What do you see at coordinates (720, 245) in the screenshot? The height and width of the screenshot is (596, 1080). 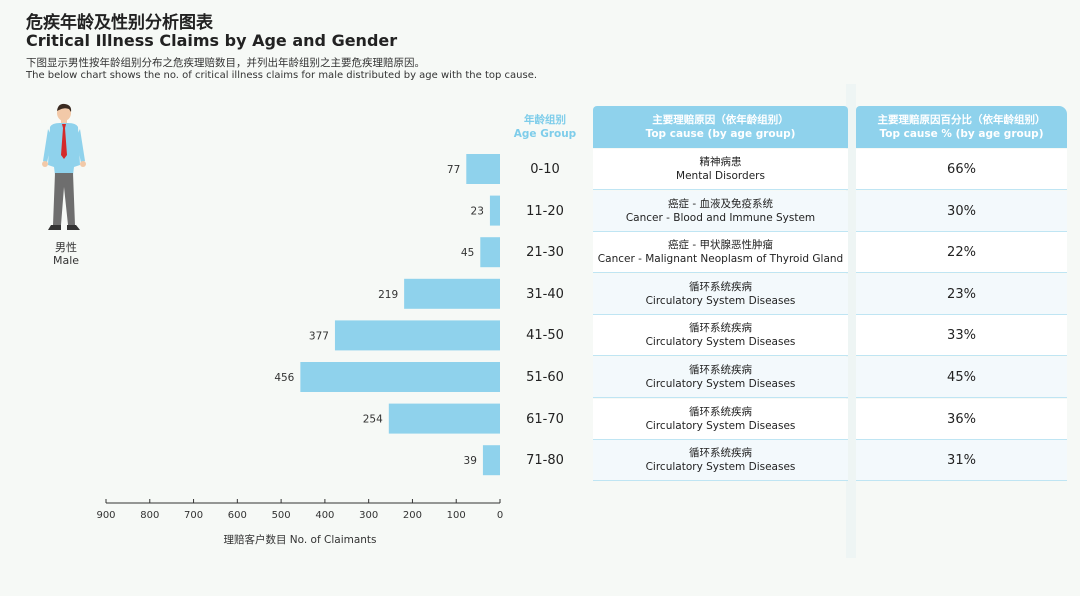 I see `top-cause-zh: 癌症 - 甲状腺恶性肿瘤` at bounding box center [720, 245].